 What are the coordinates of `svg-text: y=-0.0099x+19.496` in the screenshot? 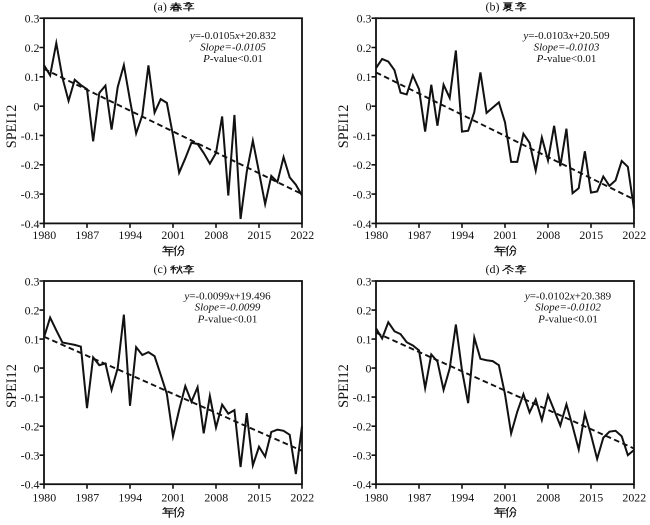 It's located at (227, 297).